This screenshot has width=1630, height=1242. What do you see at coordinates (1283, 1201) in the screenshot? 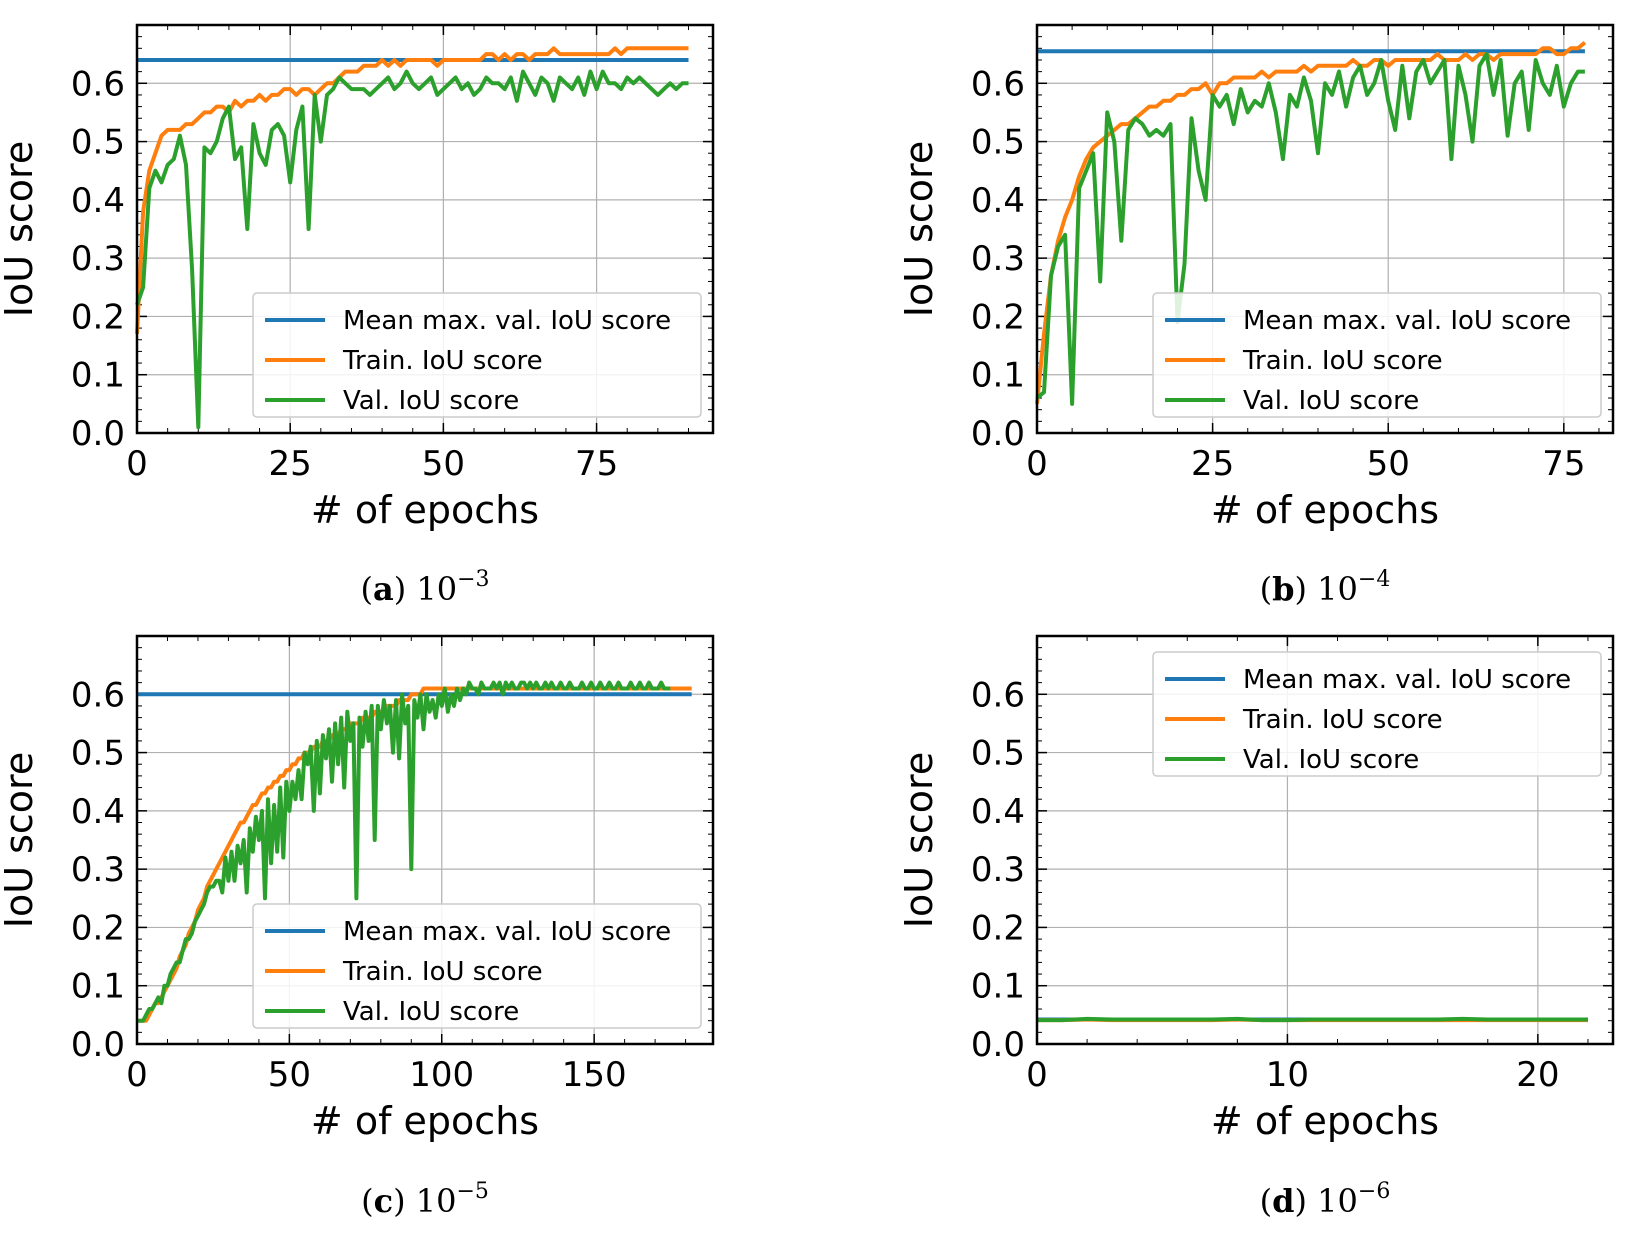
I see `caption-letter: d` at bounding box center [1283, 1201].